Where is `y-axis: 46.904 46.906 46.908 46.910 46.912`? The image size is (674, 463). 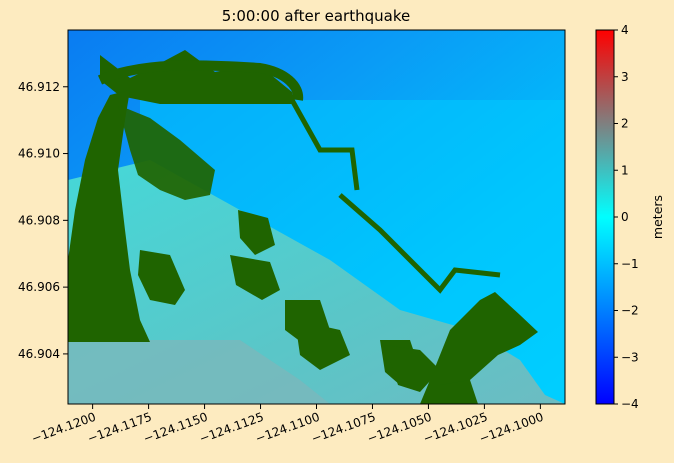 y-axis: 46.904 46.906 46.908 46.910 46.912 is located at coordinates (43, 220).